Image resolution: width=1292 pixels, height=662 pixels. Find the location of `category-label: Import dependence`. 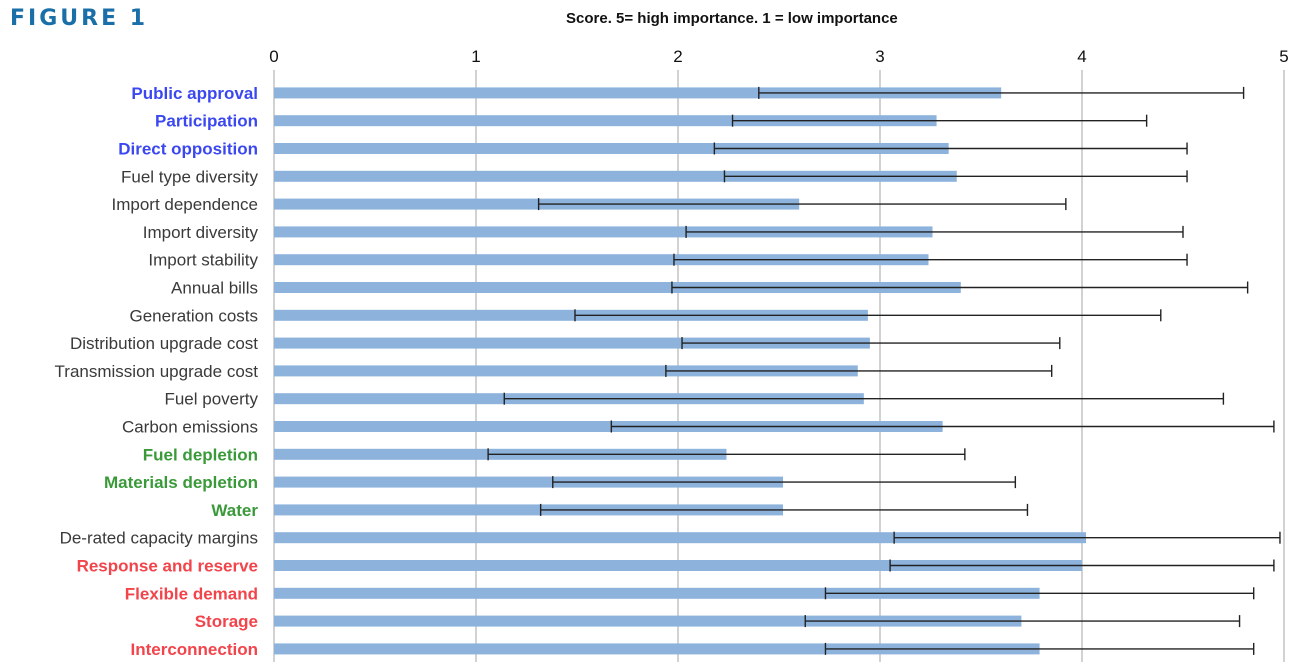

category-label: Import dependence is located at coordinates (185, 204).